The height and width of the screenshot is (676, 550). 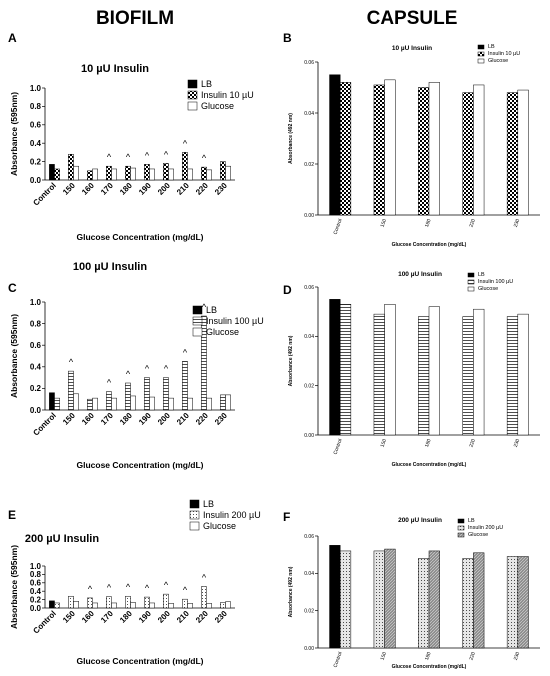 I want to click on y-tick-label: 0.2, so click(x=36, y=388).